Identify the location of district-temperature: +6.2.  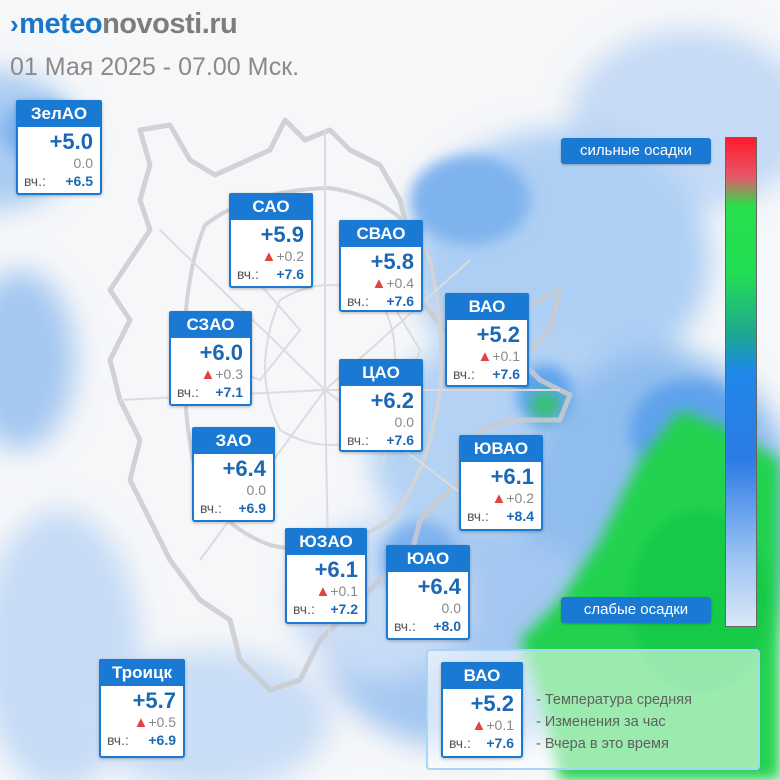
(392, 400).